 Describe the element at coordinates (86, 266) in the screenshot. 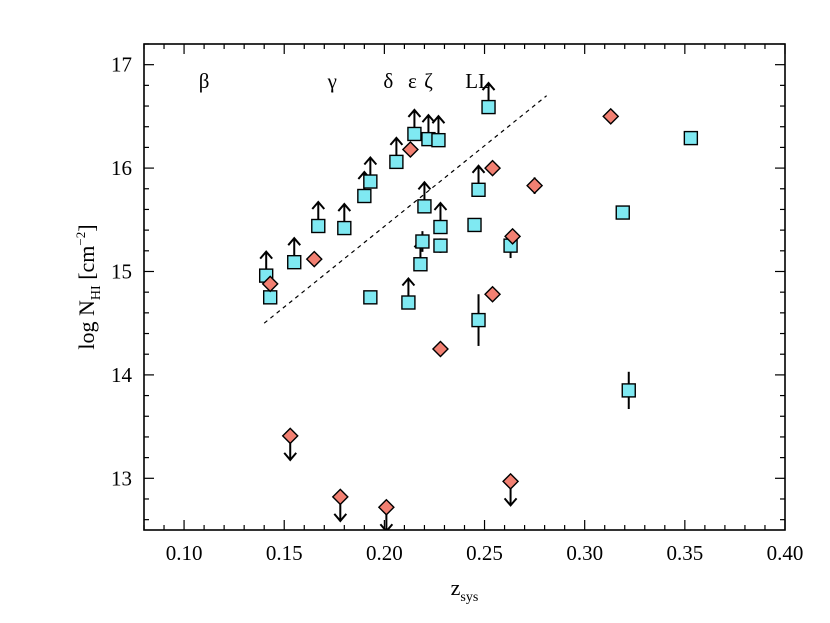

I see `y-axis-label-unit-open: [cm` at that location.